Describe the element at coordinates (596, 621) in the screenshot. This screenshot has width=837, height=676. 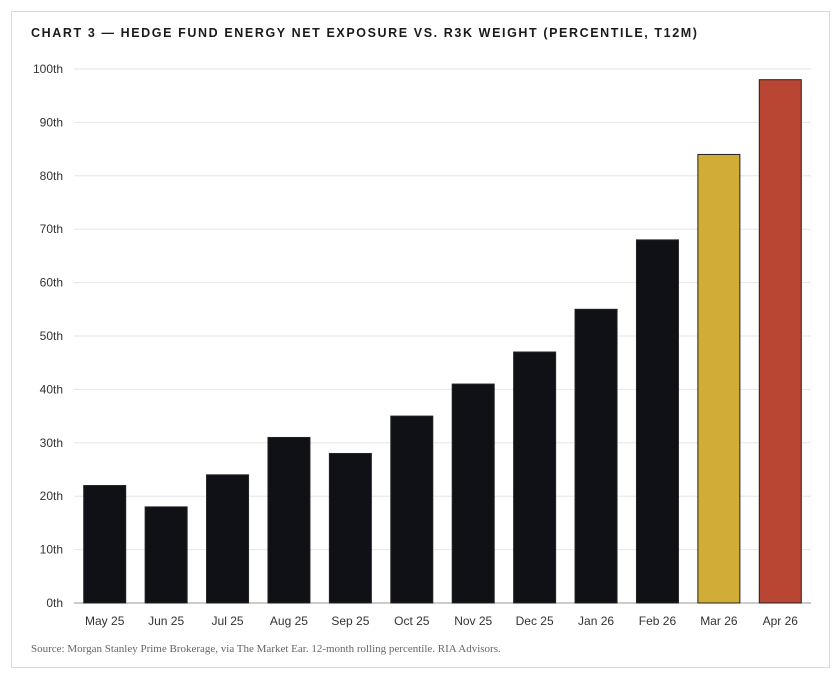
I see `x-tick-label: Jan 26` at that location.